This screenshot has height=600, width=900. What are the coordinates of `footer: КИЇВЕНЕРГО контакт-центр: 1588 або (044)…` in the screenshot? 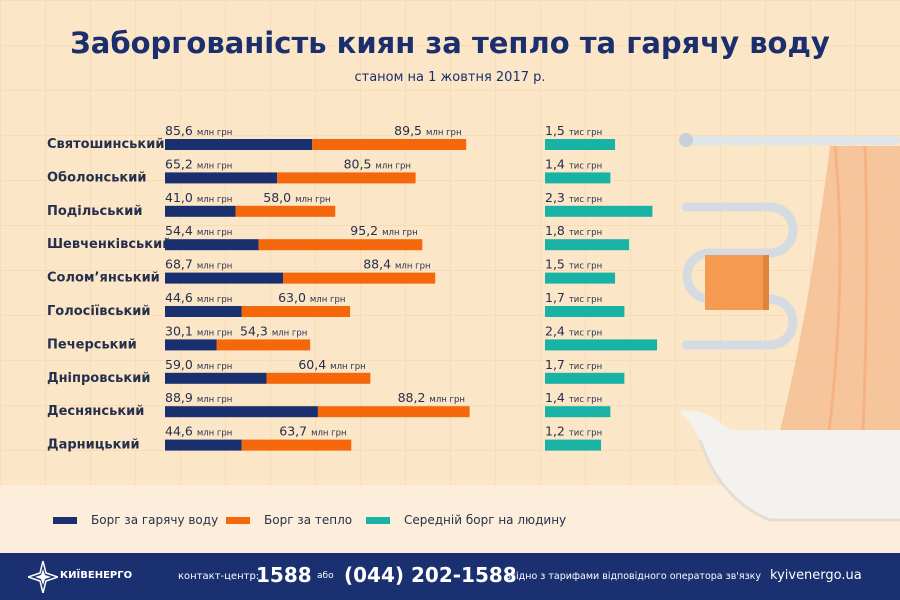 It's located at (450, 576).